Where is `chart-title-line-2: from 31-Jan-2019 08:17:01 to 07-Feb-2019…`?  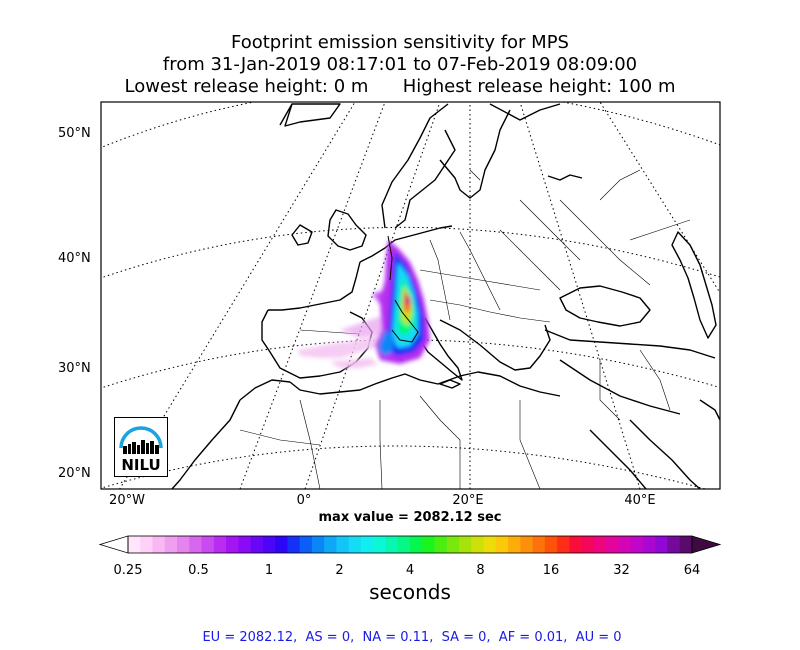
chart-title-line-2: from 31-Jan-2019 08:17:01 to 07-Feb-2019… is located at coordinates (400, 64).